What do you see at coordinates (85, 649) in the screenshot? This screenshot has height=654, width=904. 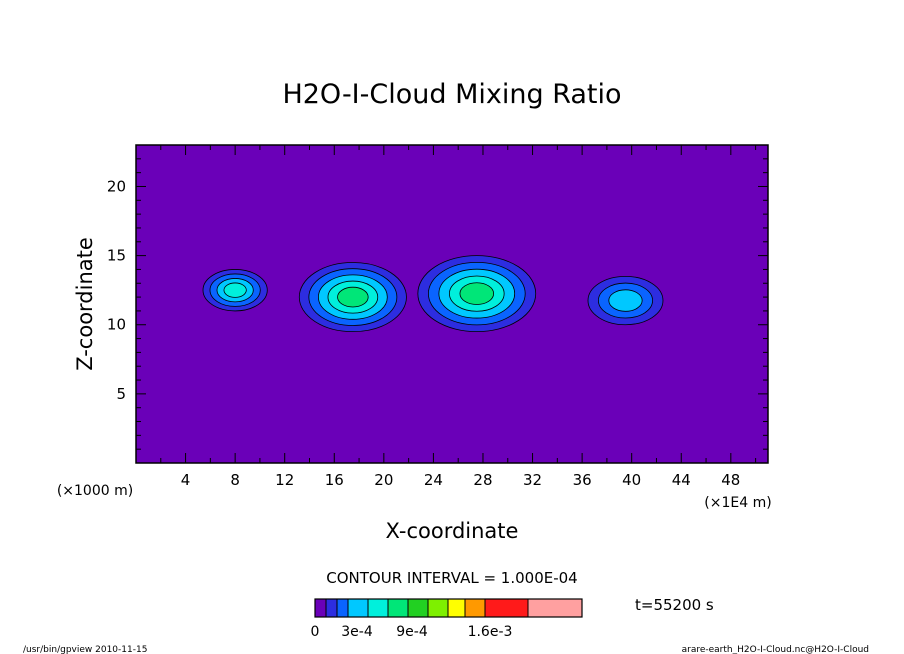 I see `footer-left: /usr/bin/gpview 2010-11-15` at bounding box center [85, 649].